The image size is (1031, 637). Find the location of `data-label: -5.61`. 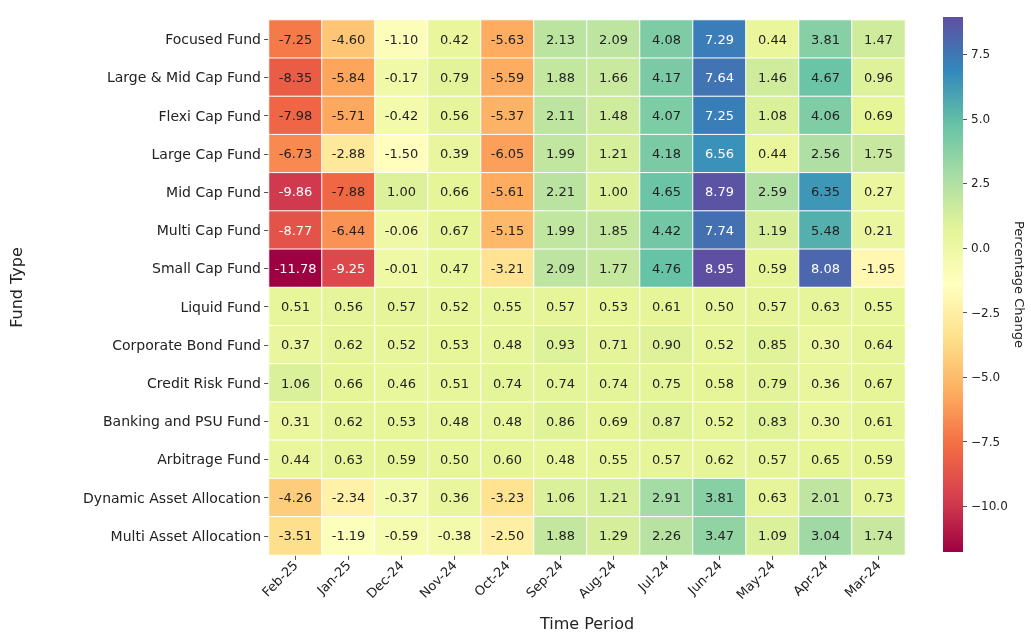

data-label: -5.61 is located at coordinates (507, 192).